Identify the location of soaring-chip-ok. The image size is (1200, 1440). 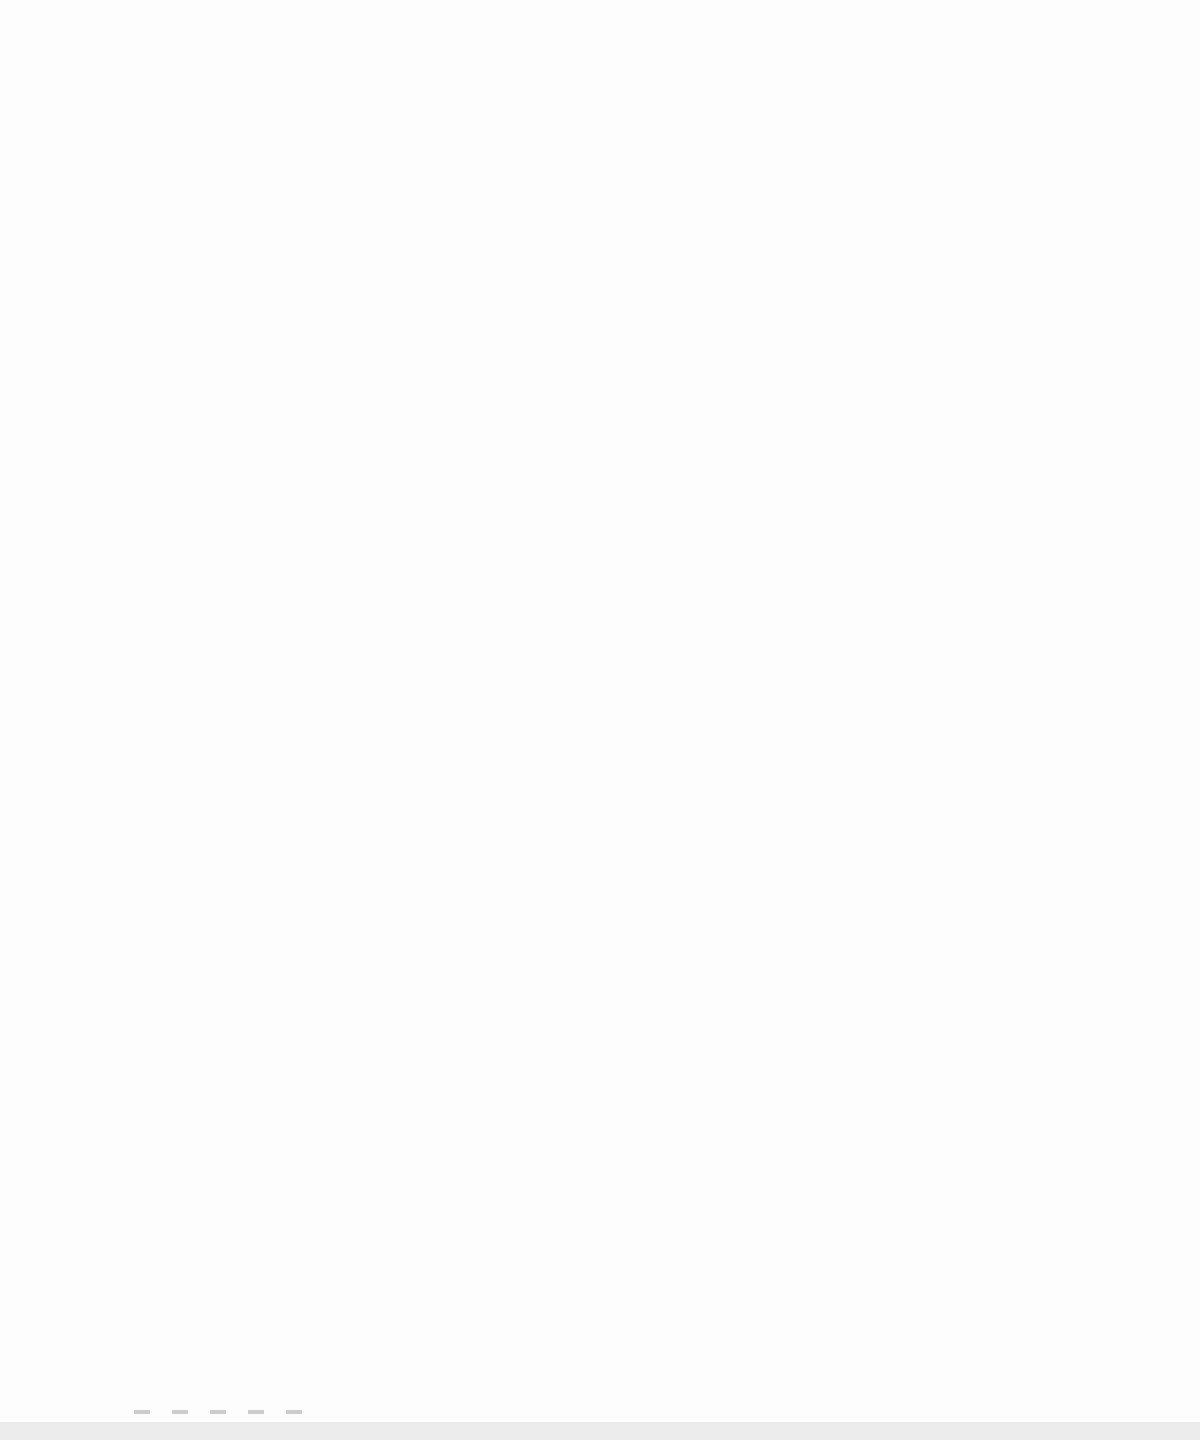
(830, 461).